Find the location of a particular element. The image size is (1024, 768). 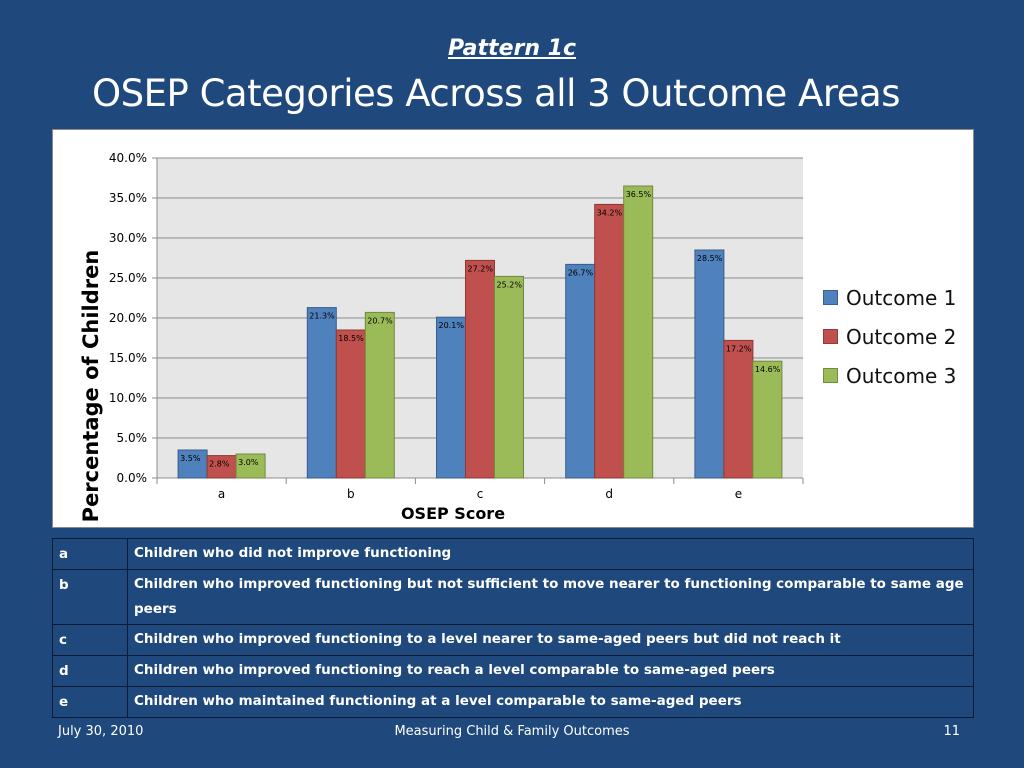

y-tick-label: 0.0% is located at coordinates (132, 478).